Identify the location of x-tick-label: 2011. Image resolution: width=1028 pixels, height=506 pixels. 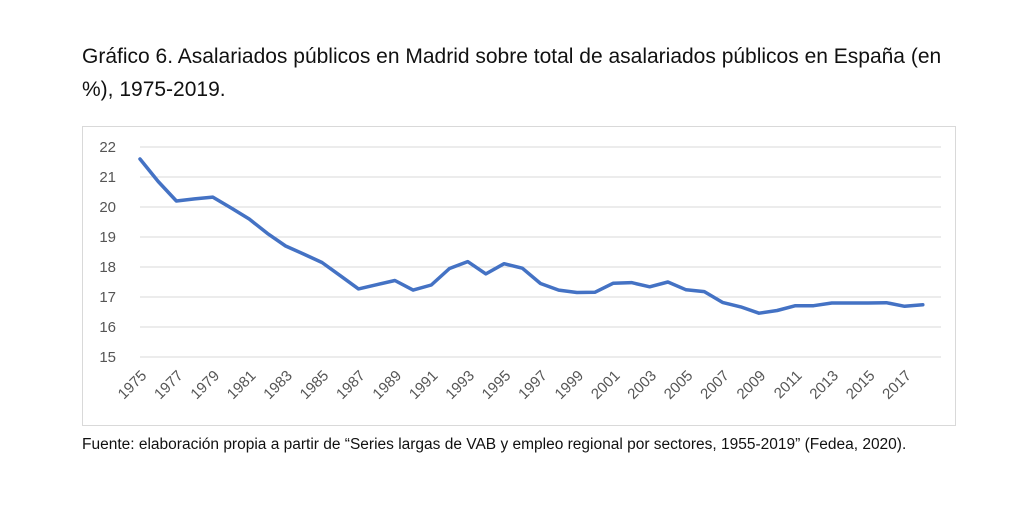
(788, 384).